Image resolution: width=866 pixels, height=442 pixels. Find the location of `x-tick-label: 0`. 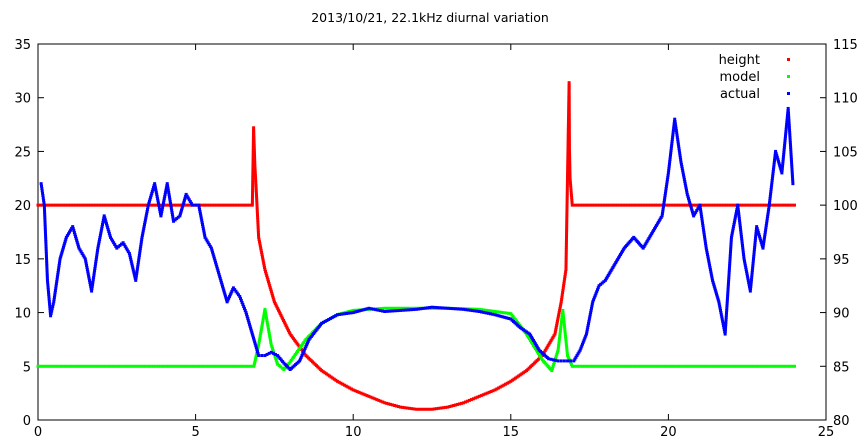

x-tick-label: 0 is located at coordinates (38, 432).